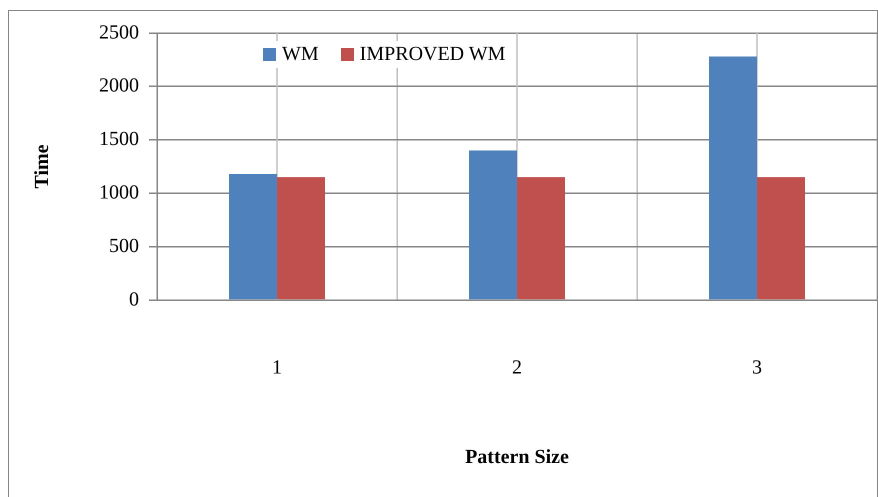 Image resolution: width=878 pixels, height=497 pixels. What do you see at coordinates (134, 299) in the screenshot?
I see `y-tick-label: 0` at bounding box center [134, 299].